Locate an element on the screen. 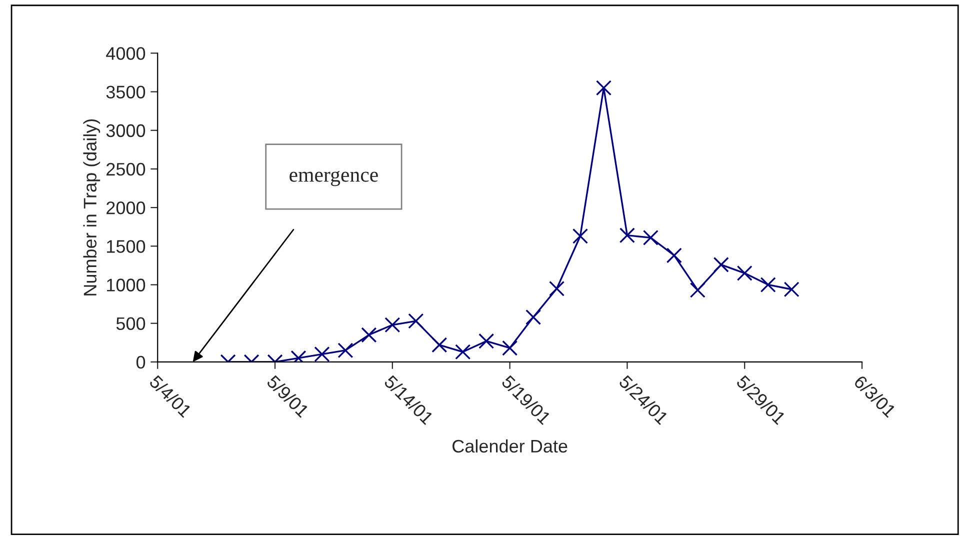 This screenshot has height=537, width=961. y-axis-title: Number in Trap (daily) is located at coordinates (91, 207).